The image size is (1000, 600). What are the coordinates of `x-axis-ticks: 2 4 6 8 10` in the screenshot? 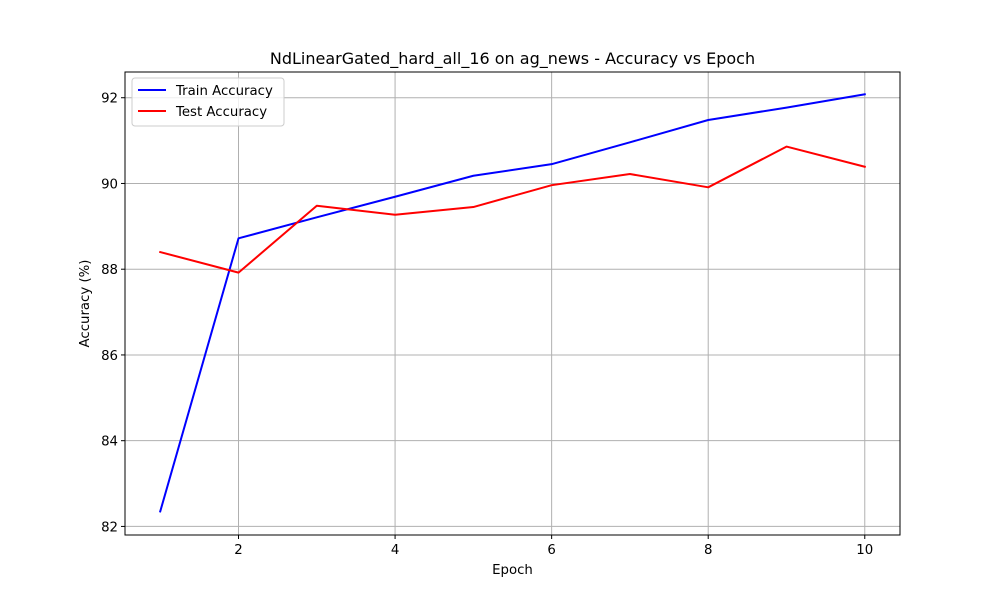 It's located at (553, 546).